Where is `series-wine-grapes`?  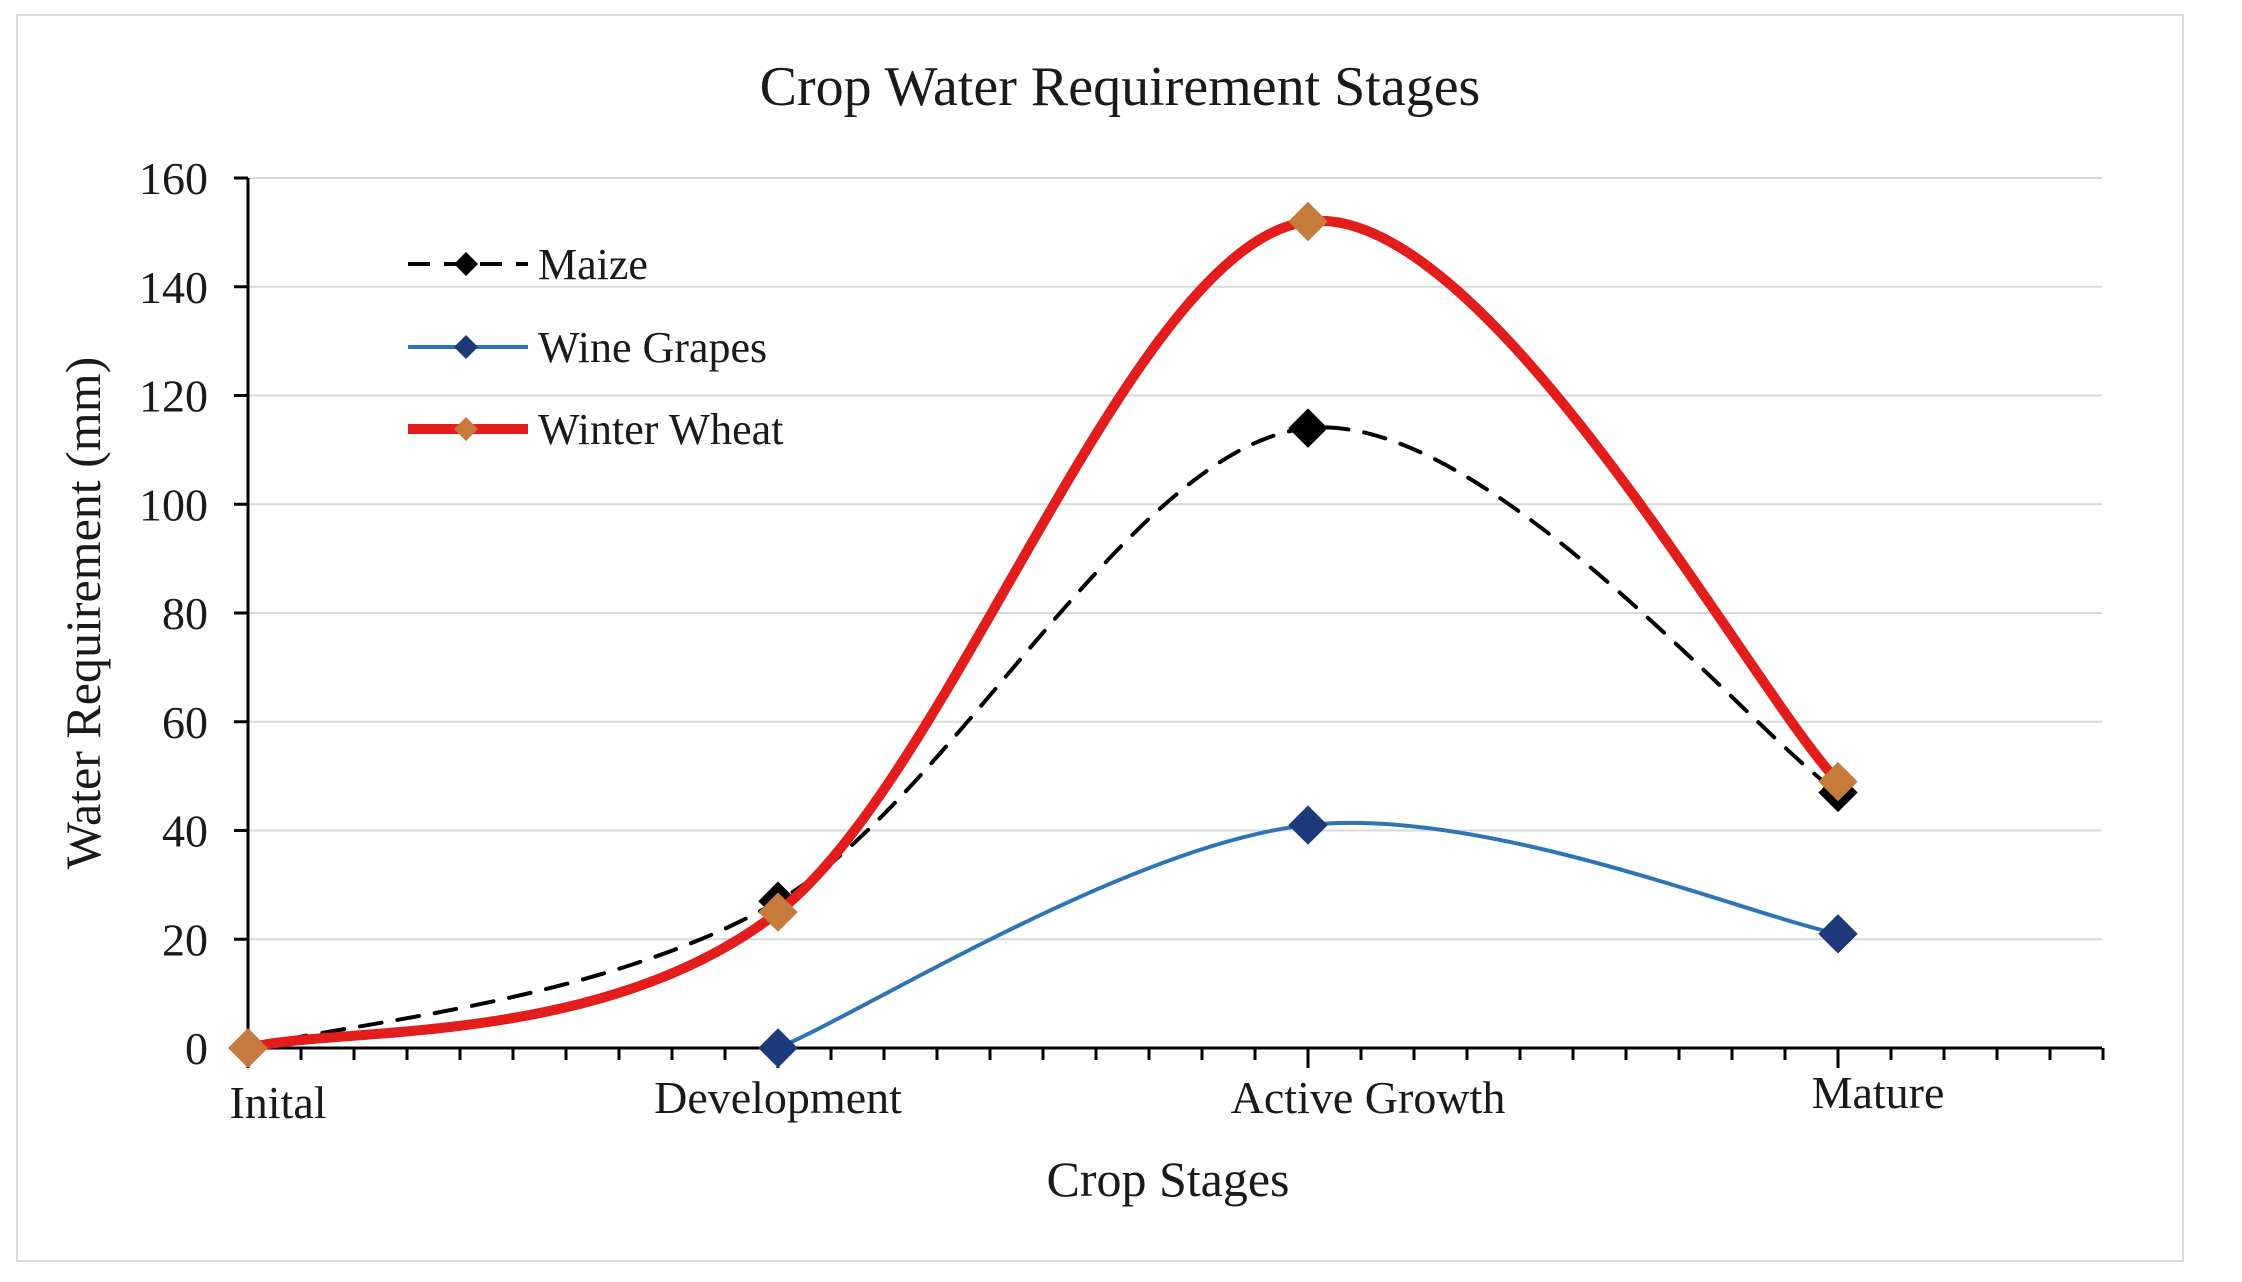 series-wine-grapes is located at coordinates (1308, 936).